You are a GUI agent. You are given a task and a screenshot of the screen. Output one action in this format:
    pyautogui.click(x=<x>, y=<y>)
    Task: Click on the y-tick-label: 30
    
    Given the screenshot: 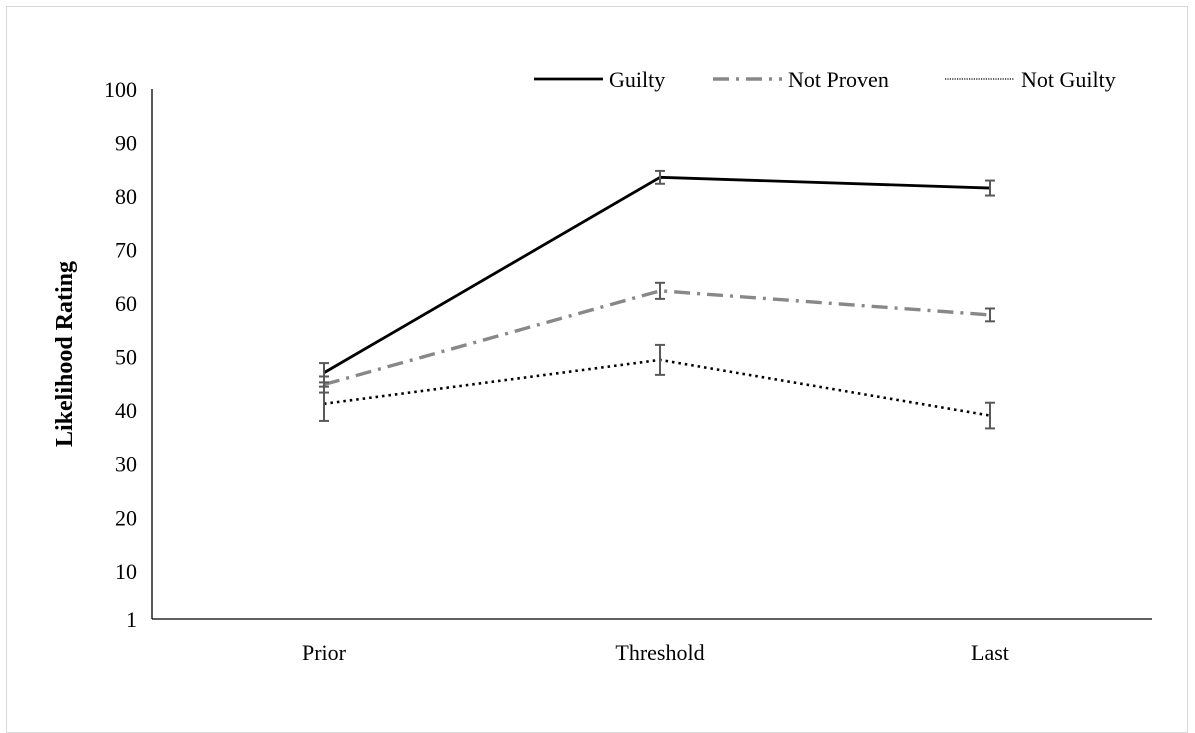 What is the action you would take?
    pyautogui.click(x=126, y=464)
    